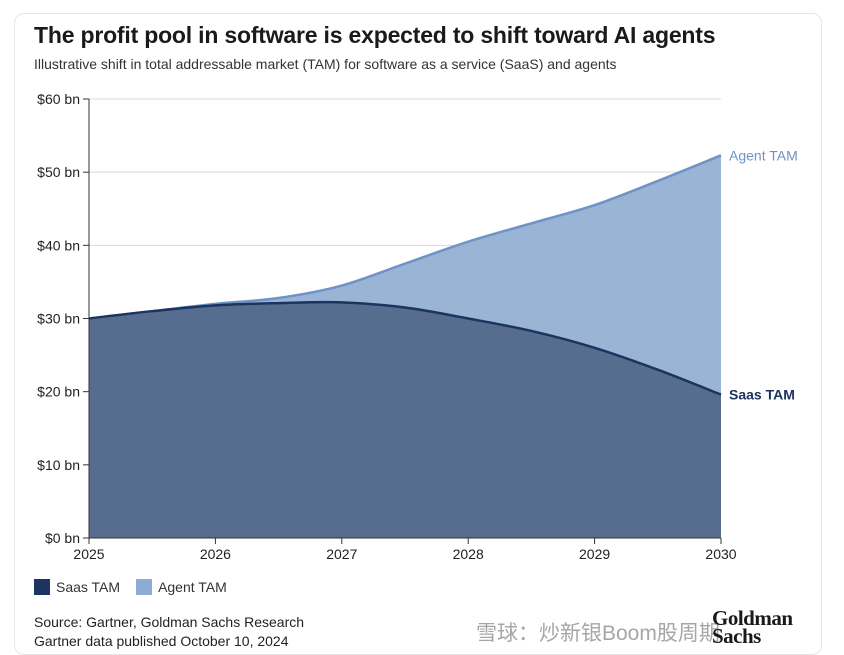 The image size is (844, 655). Describe the element at coordinates (58, 465) in the screenshot. I see `y-tick-label: $10 bn` at that location.